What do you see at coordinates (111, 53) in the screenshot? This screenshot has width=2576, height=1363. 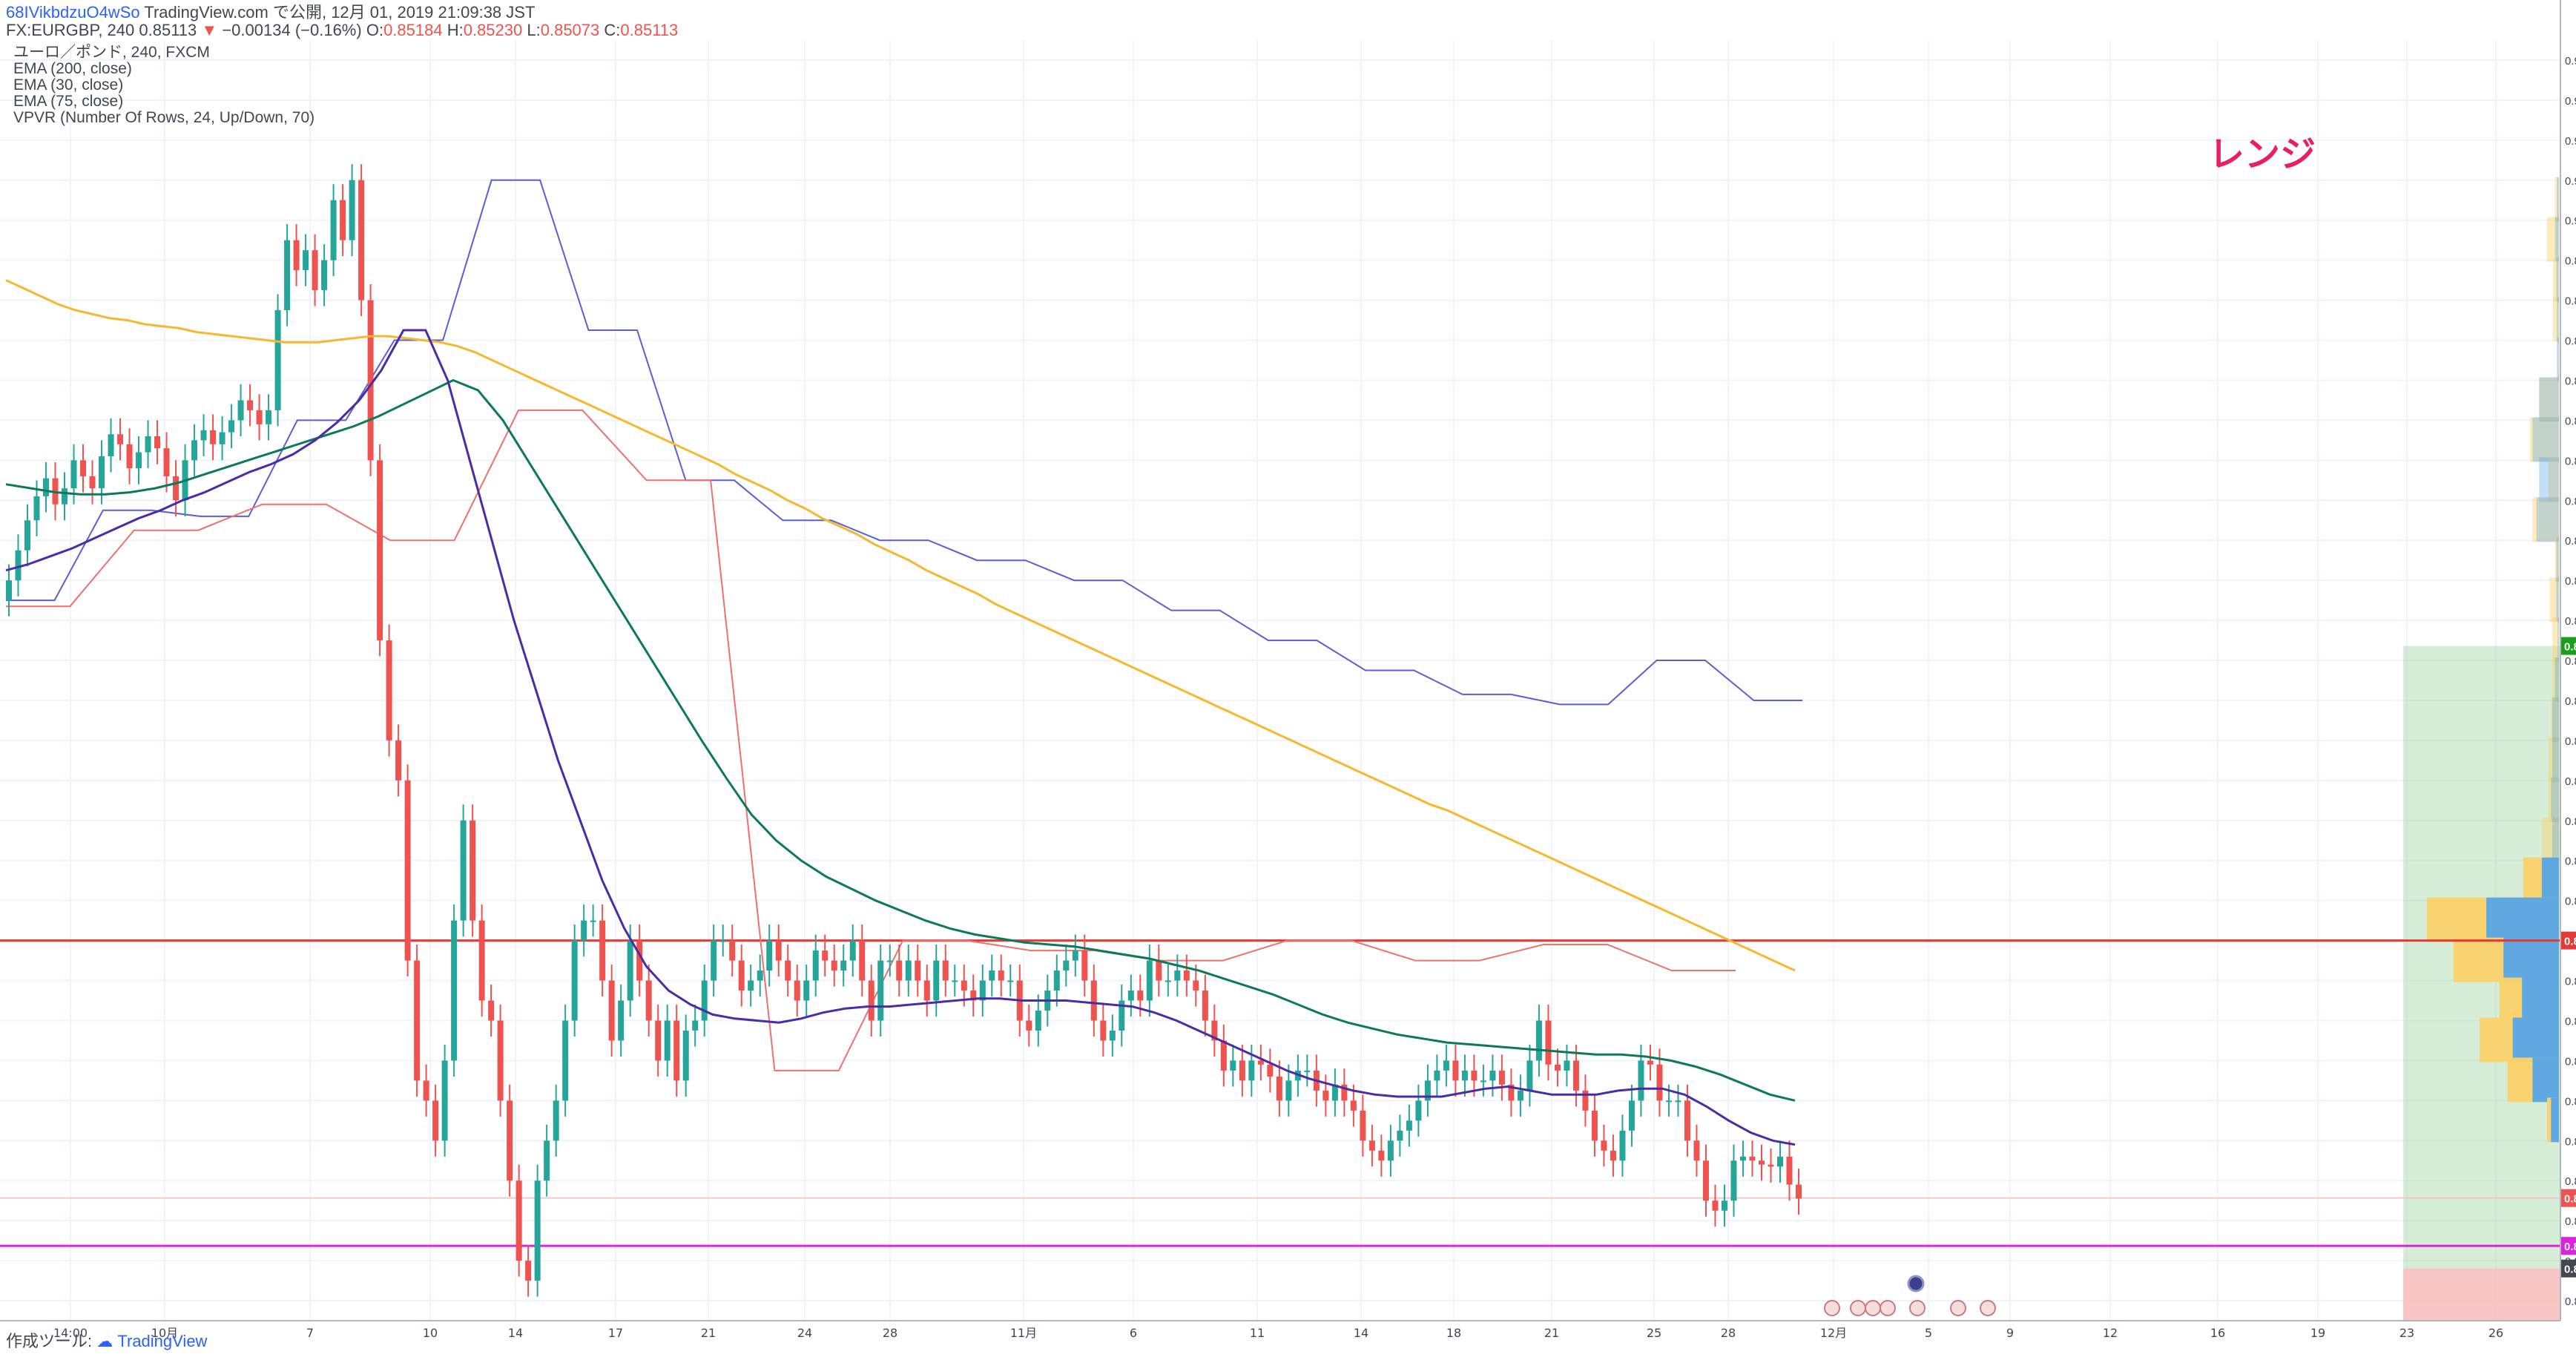 I see `legend-instrument: ユーロ／ポンド, 240, FXCM` at bounding box center [111, 53].